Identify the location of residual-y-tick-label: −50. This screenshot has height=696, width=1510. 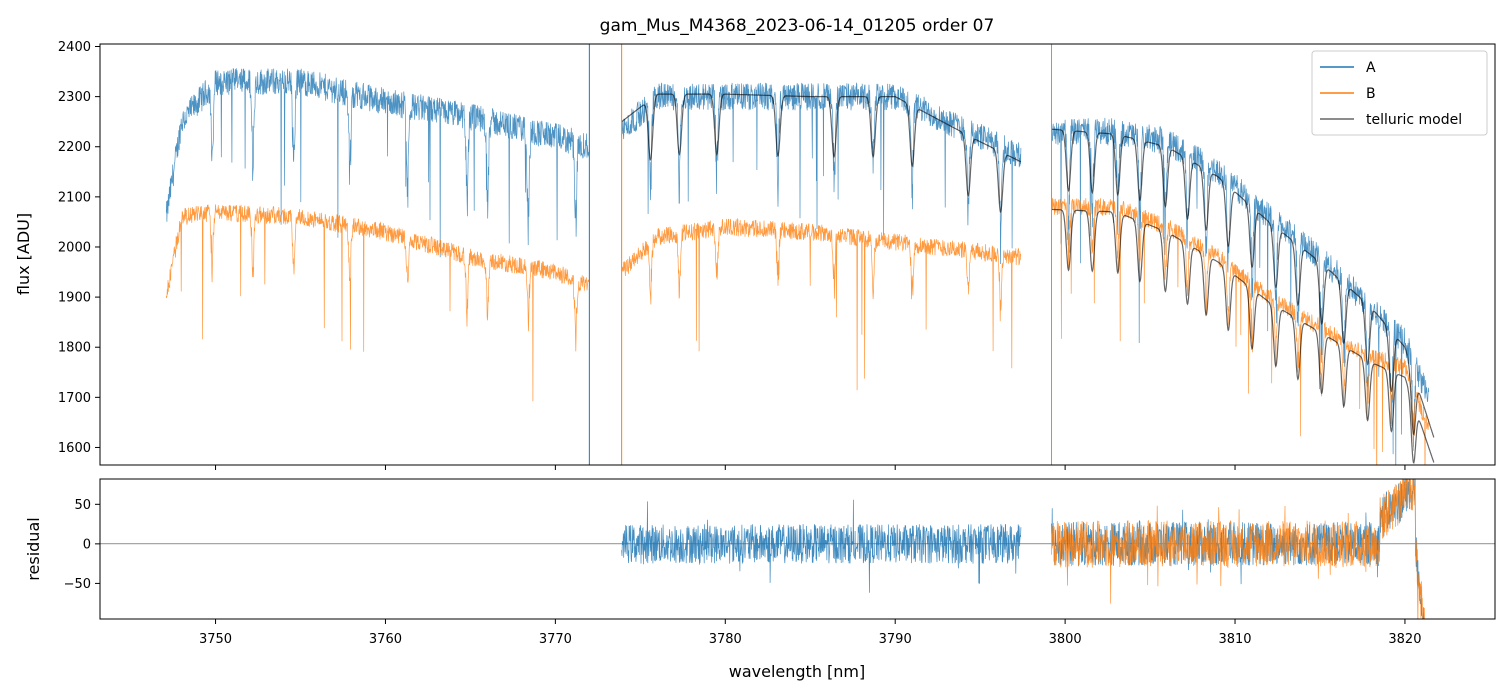
(77, 584).